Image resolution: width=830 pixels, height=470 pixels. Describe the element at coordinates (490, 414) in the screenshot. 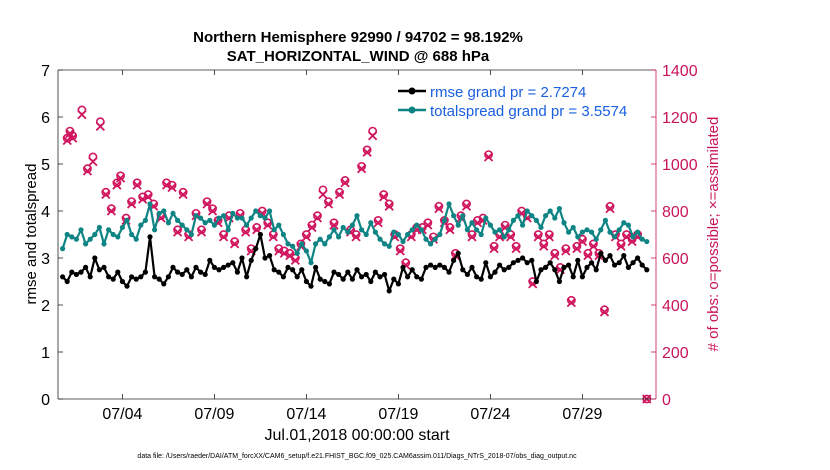

I see `x-tick-label: 07/24` at that location.